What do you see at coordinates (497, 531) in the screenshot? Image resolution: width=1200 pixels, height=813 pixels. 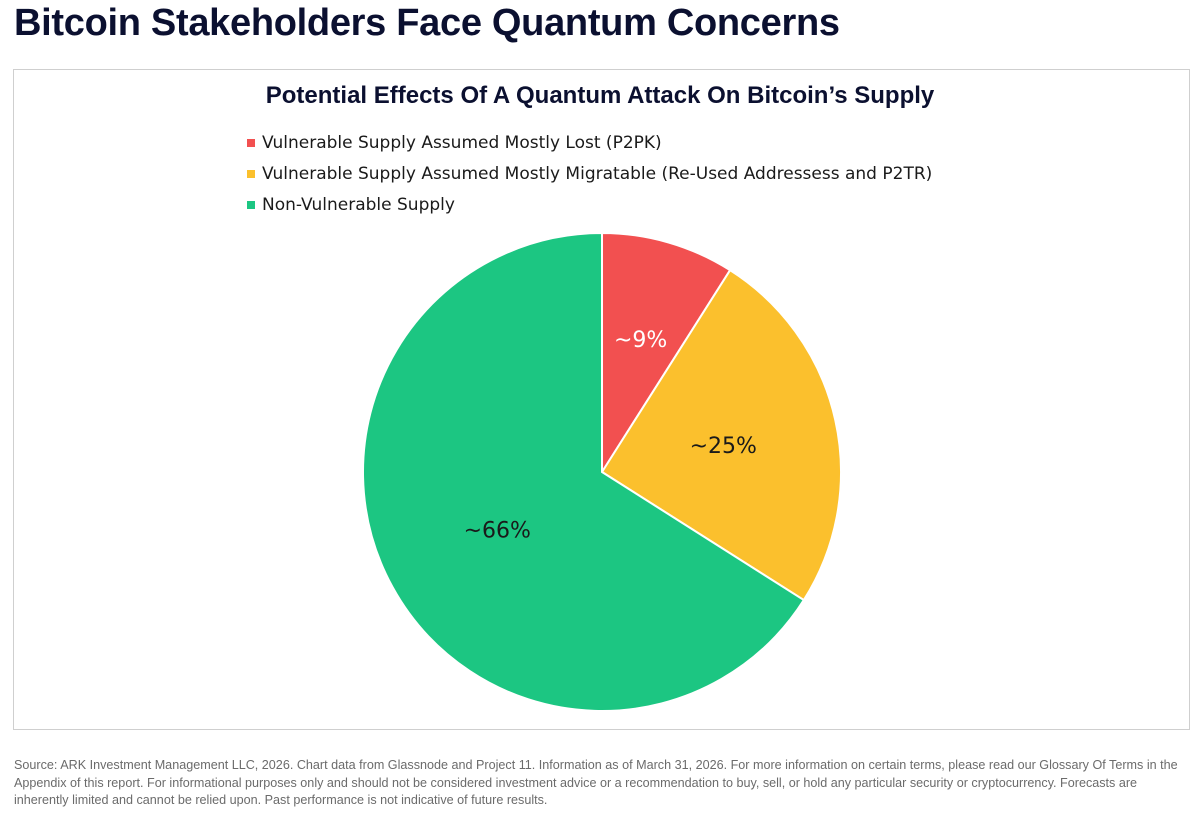 I see `pie-label-non-vulnerable: ~66%` at bounding box center [497, 531].